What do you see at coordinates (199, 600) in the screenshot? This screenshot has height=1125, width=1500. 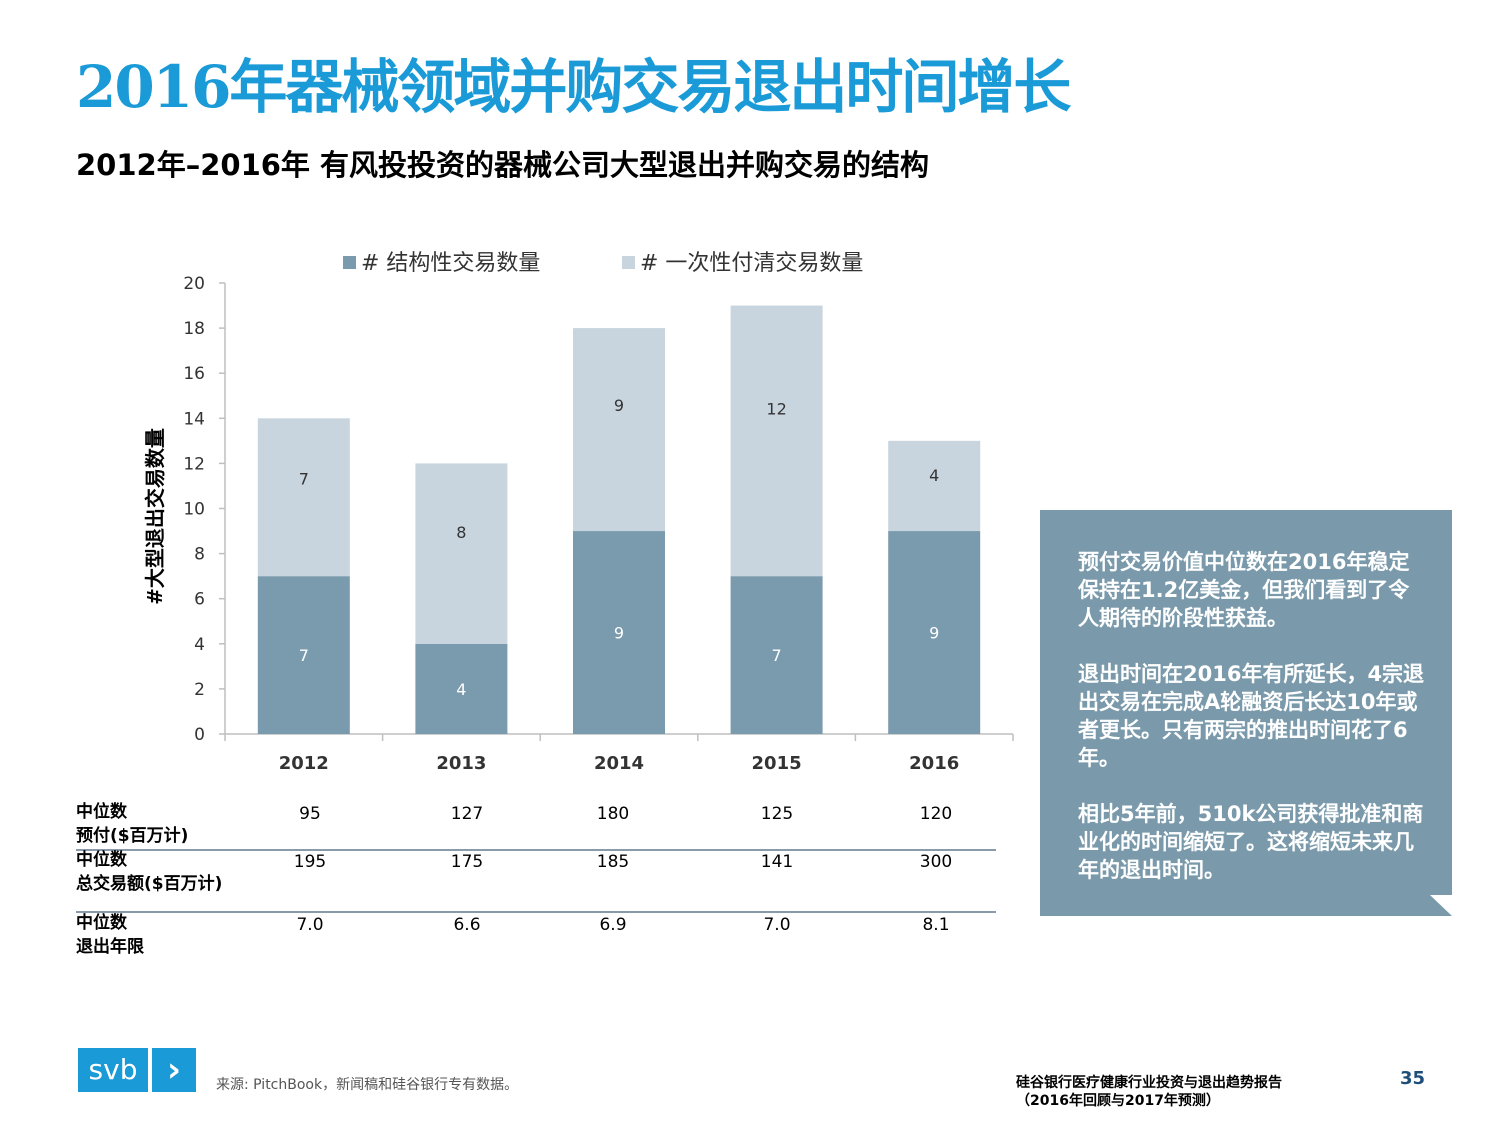 I see `y-tick-label: 6` at bounding box center [199, 600].